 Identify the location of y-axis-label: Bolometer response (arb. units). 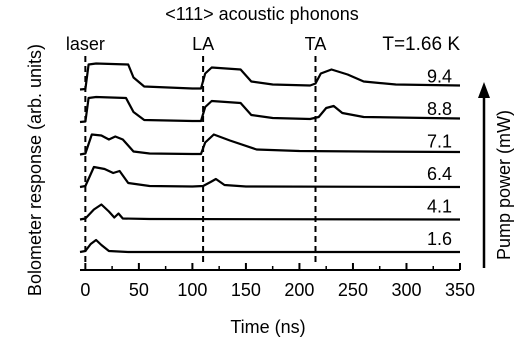
(35, 170).